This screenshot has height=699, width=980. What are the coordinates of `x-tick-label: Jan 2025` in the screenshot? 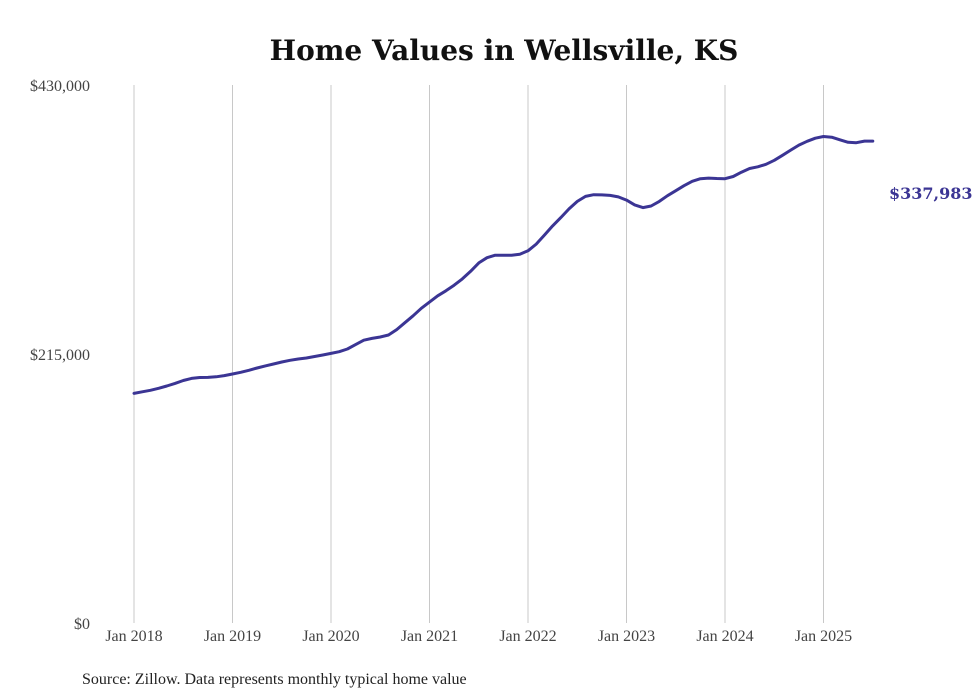 It's located at (823, 636).